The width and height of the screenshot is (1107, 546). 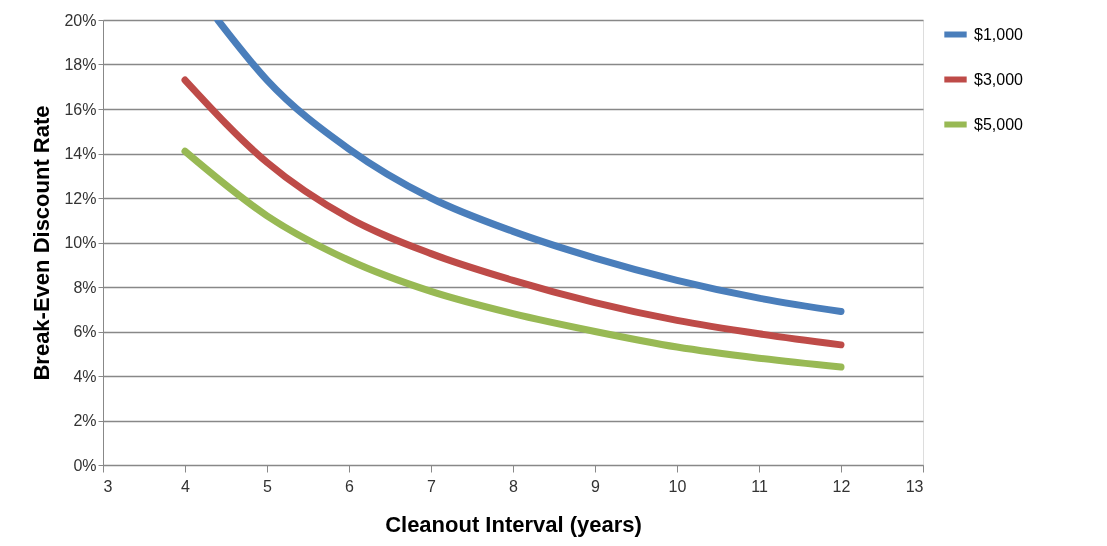 What do you see at coordinates (914, 486) in the screenshot?
I see `x-tick-label: 13` at bounding box center [914, 486].